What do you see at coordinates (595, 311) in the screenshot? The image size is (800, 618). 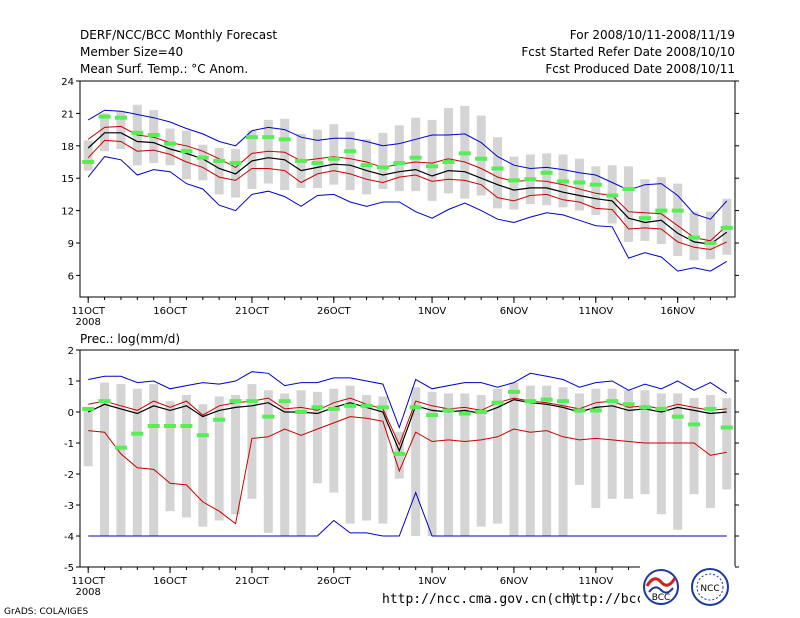 I see `temp-xtick-label: 11NOV` at bounding box center [595, 311].